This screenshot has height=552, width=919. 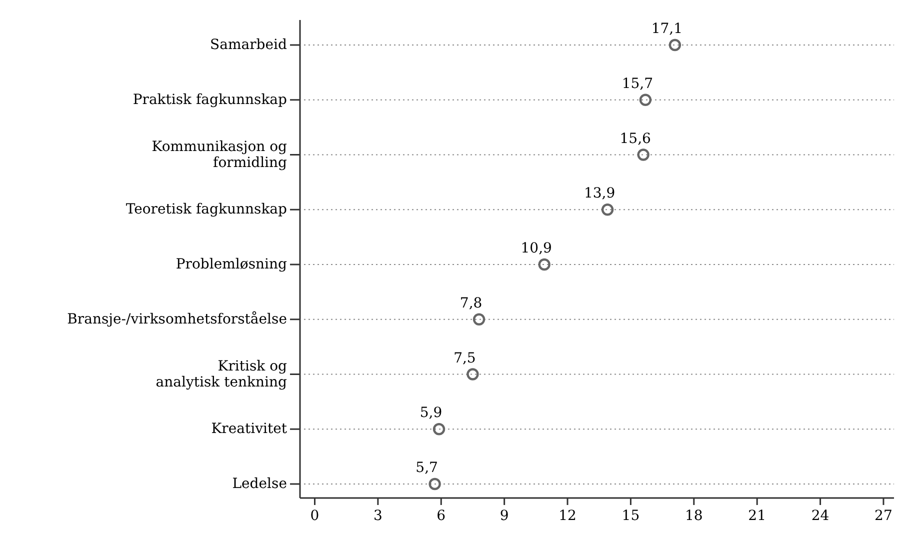 What do you see at coordinates (883, 516) in the screenshot?
I see `x-tick-label: 27` at bounding box center [883, 516].